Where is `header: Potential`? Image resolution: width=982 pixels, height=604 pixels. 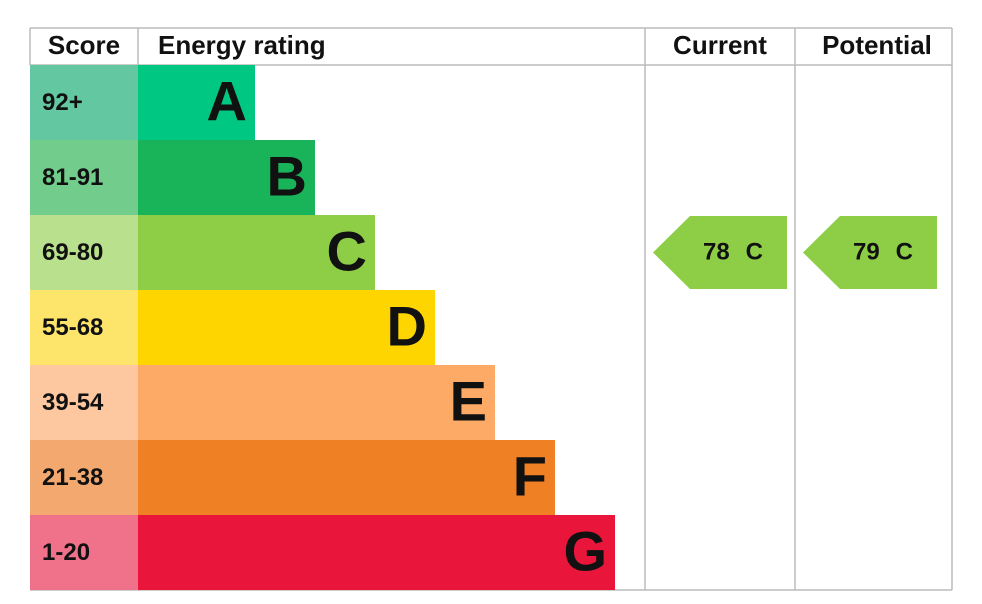
header: Potential is located at coordinates (877, 45).